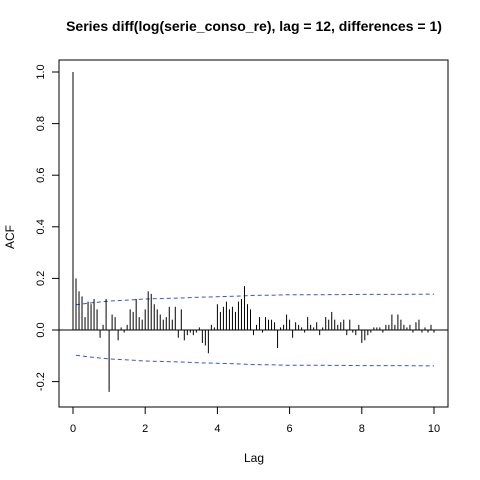 The image size is (480, 480). What do you see at coordinates (145, 429) in the screenshot?
I see `x-tick-label: 2` at bounding box center [145, 429].